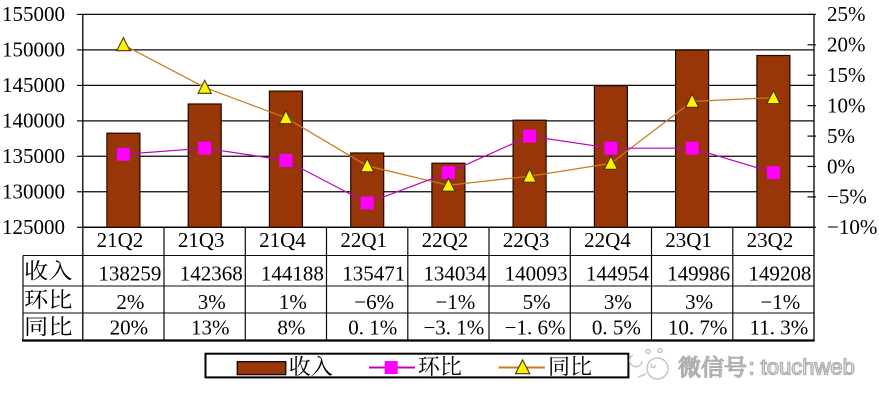  I want to click on svg-text: 21Q4, so click(282, 240).